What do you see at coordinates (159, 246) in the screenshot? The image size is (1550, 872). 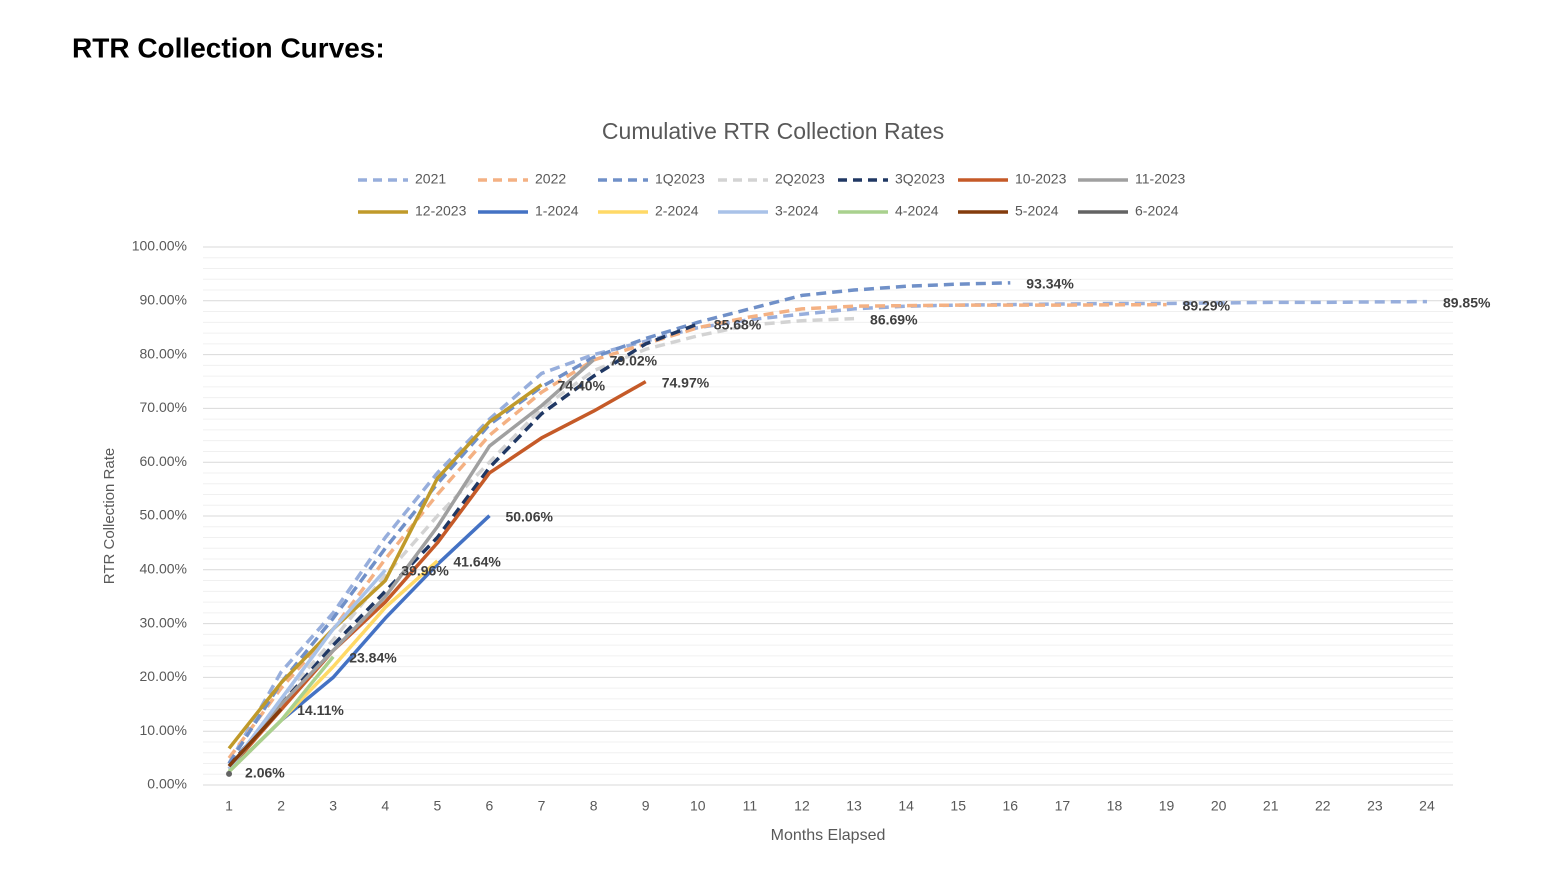 I see `y-tick-label: 100.00%` at bounding box center [159, 246].